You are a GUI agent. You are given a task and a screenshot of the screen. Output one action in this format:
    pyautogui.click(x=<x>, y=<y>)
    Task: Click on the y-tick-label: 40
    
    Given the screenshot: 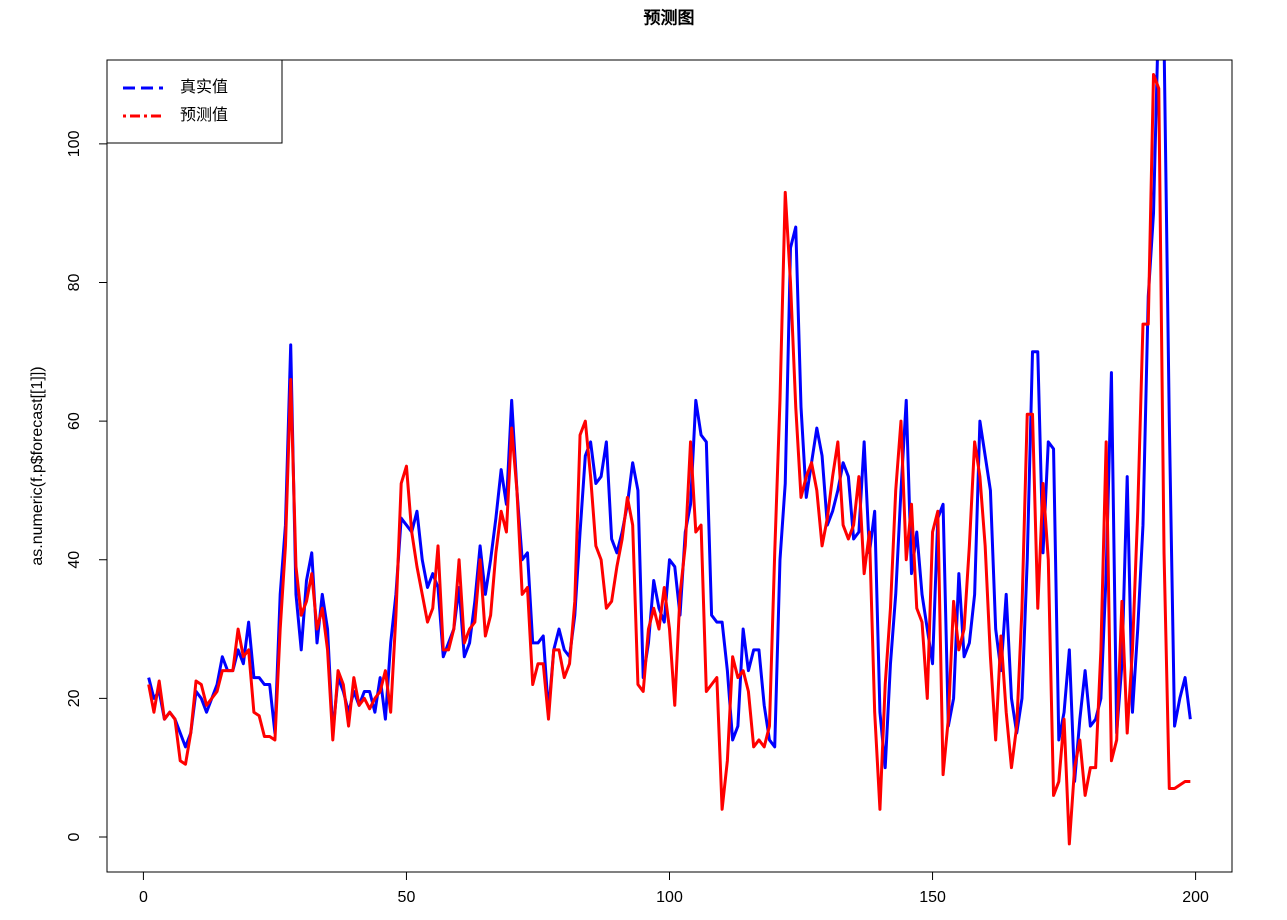 What is the action you would take?
    pyautogui.click(x=74, y=560)
    